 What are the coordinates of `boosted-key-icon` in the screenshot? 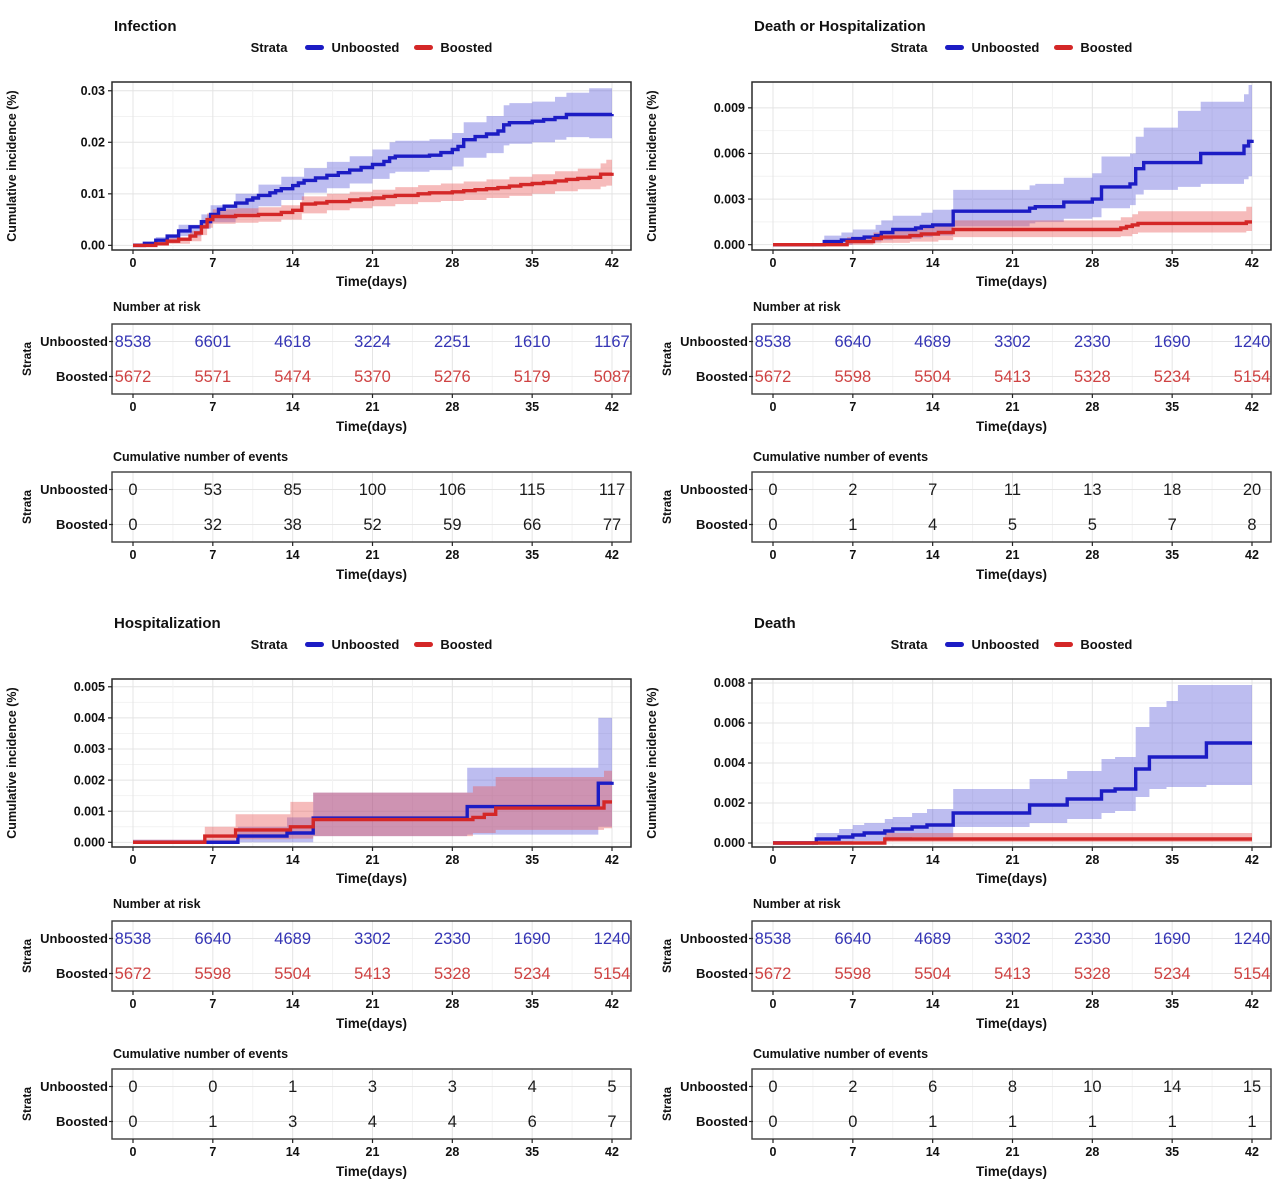 It's located at (1064, 644).